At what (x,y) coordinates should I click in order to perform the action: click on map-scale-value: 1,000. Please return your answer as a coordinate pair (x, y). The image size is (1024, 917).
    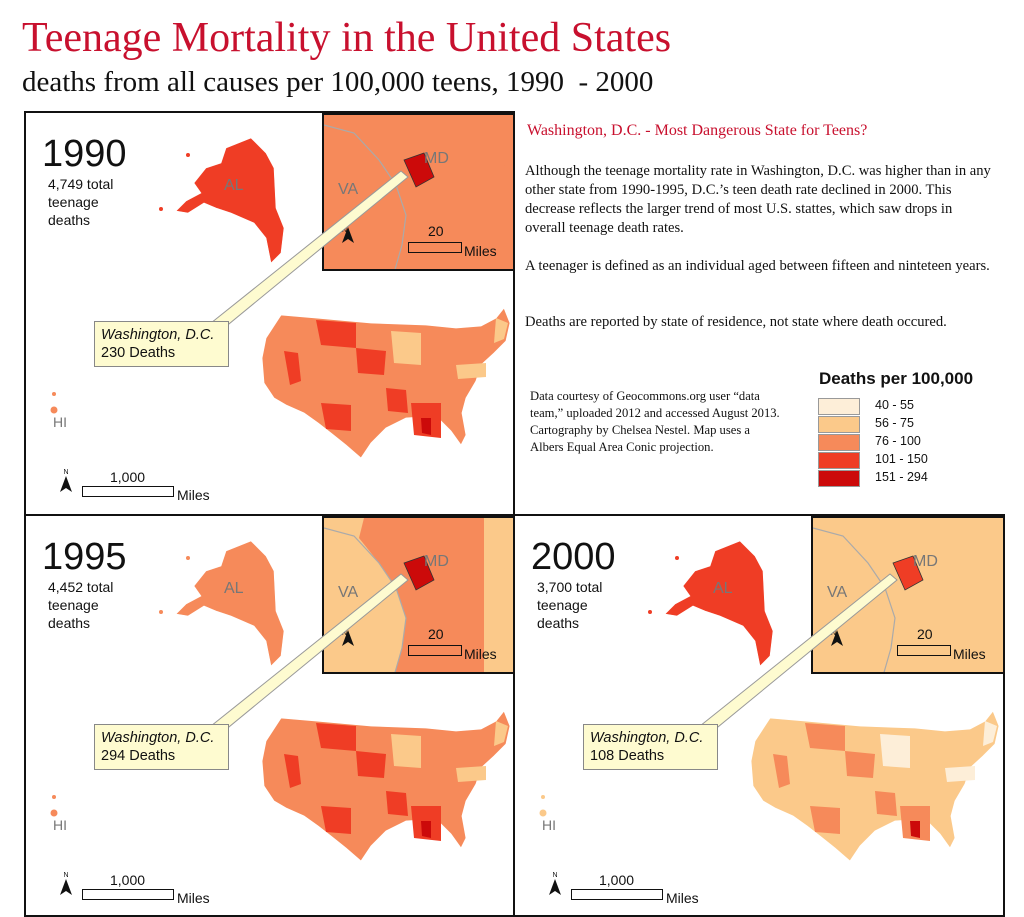
    Looking at the image, I should click on (617, 880).